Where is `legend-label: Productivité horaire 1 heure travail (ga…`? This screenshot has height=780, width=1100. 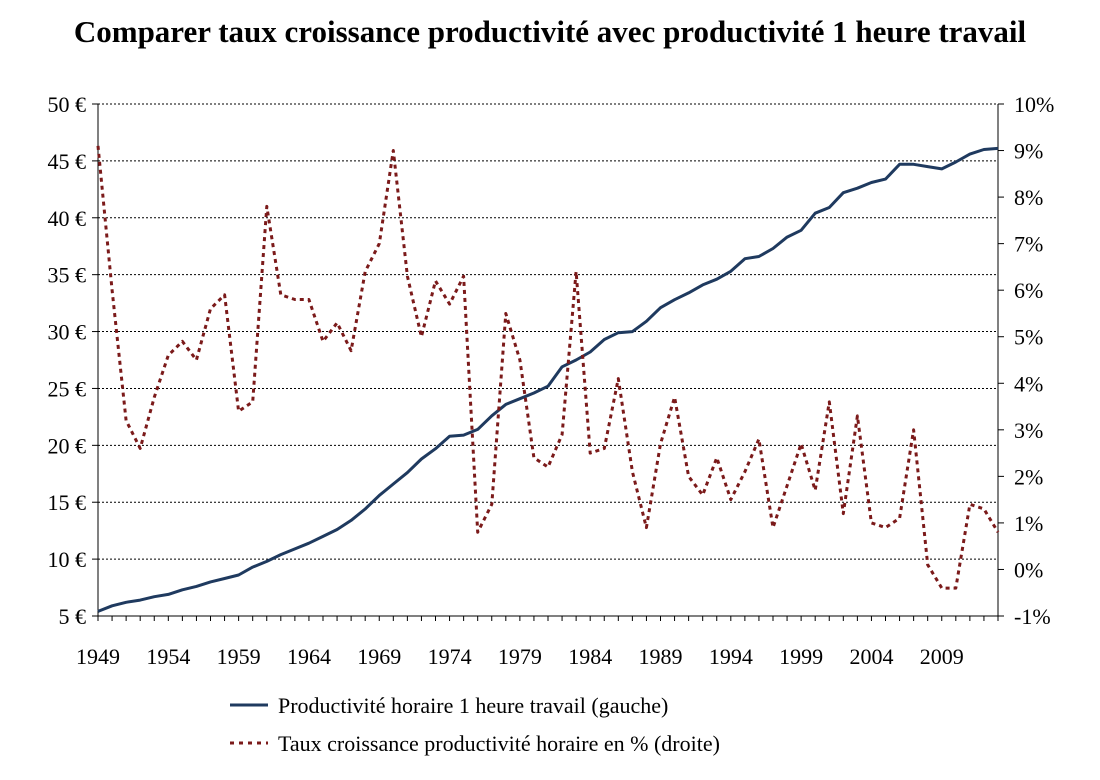 legend-label: Productivité horaire 1 heure travail (ga… is located at coordinates (473, 705).